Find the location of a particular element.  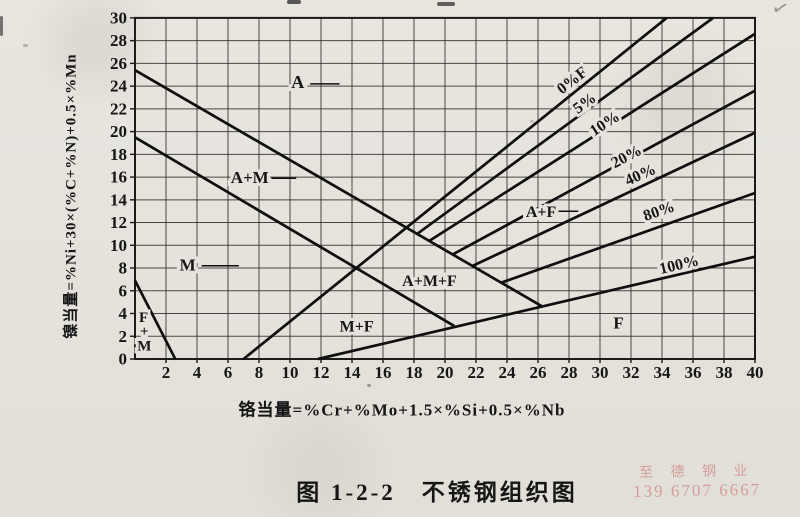

y-tick-label: 2 is located at coordinates (123, 336).